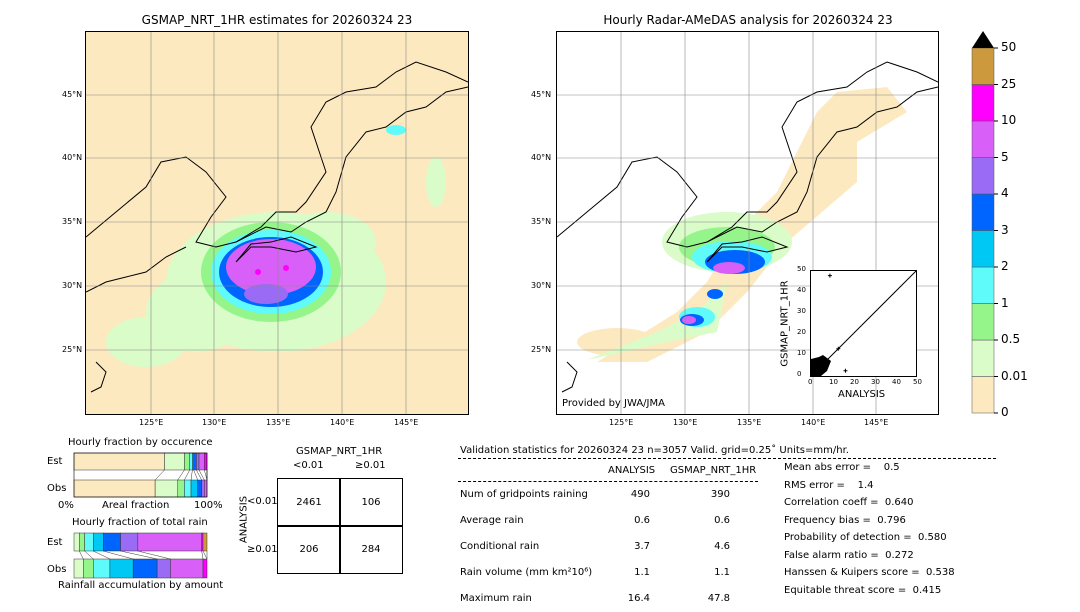 Image resolution: width=1080 pixels, height=612 pixels. I want to click on contingency-cell: 106, so click(371, 502).